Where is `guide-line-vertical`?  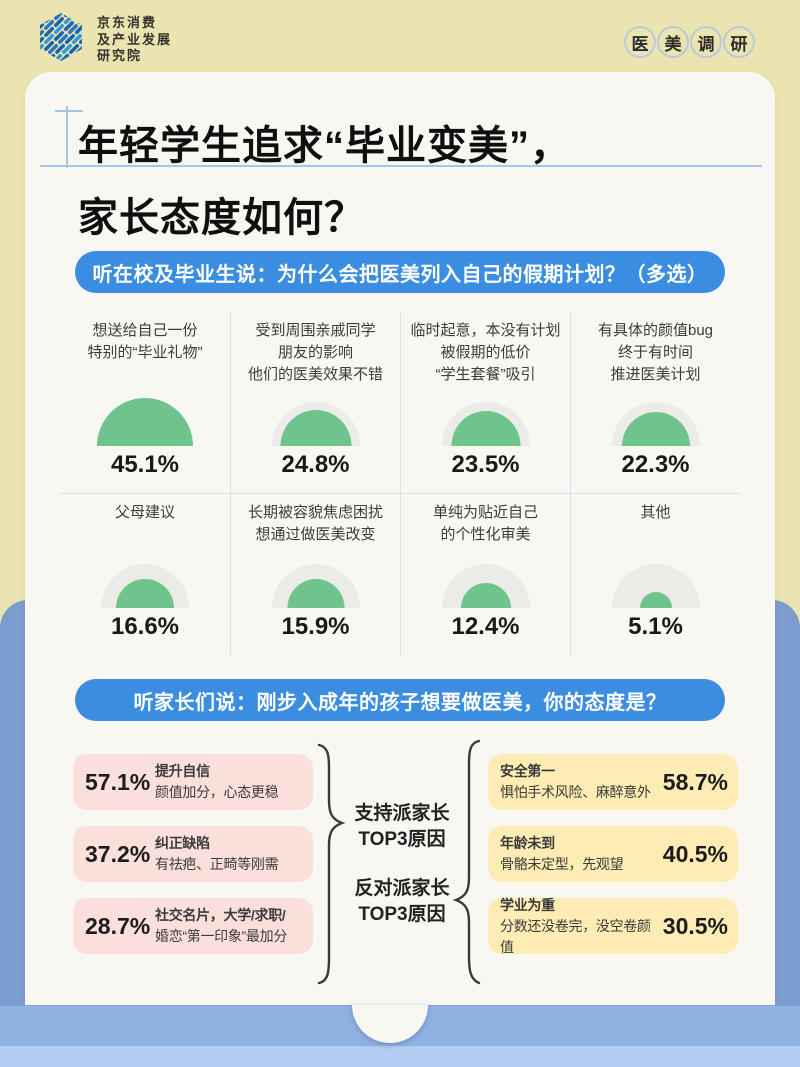 guide-line-vertical is located at coordinates (67, 137).